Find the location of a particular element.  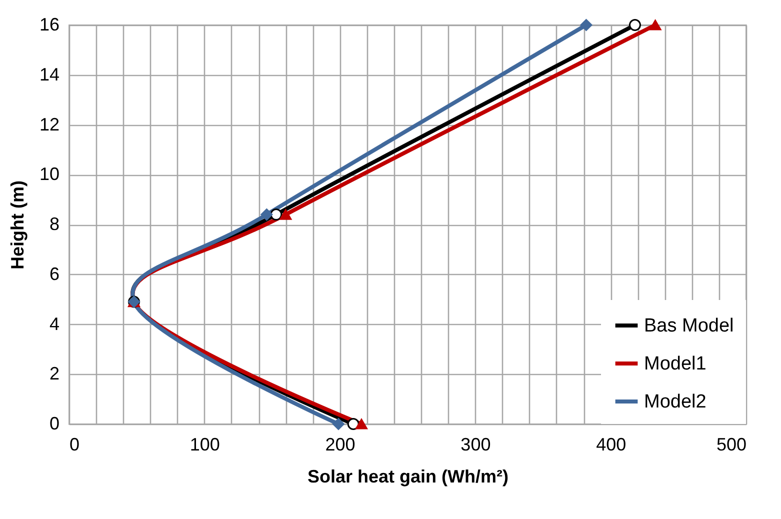

y-tick-label: 6 is located at coordinates (54, 274).